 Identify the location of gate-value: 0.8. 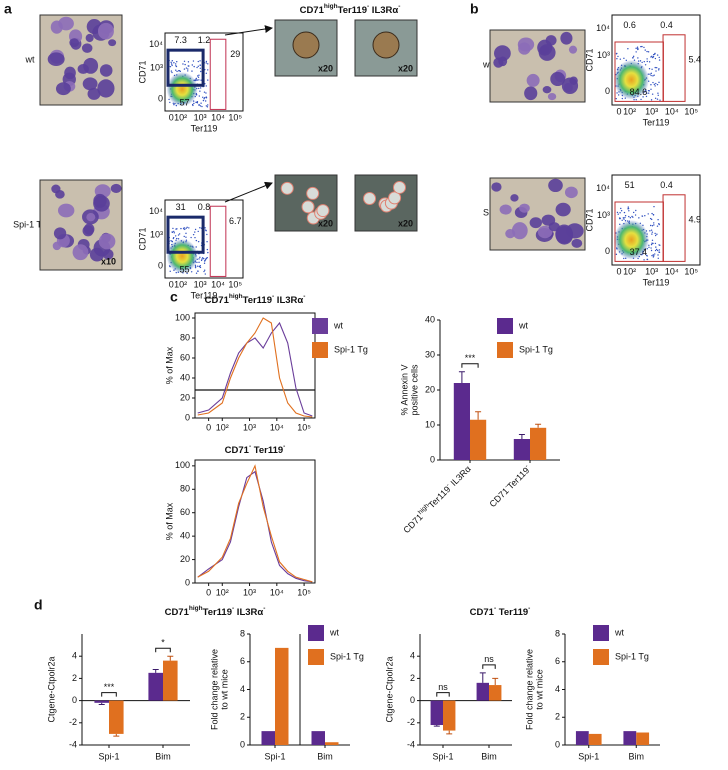
(204, 207).